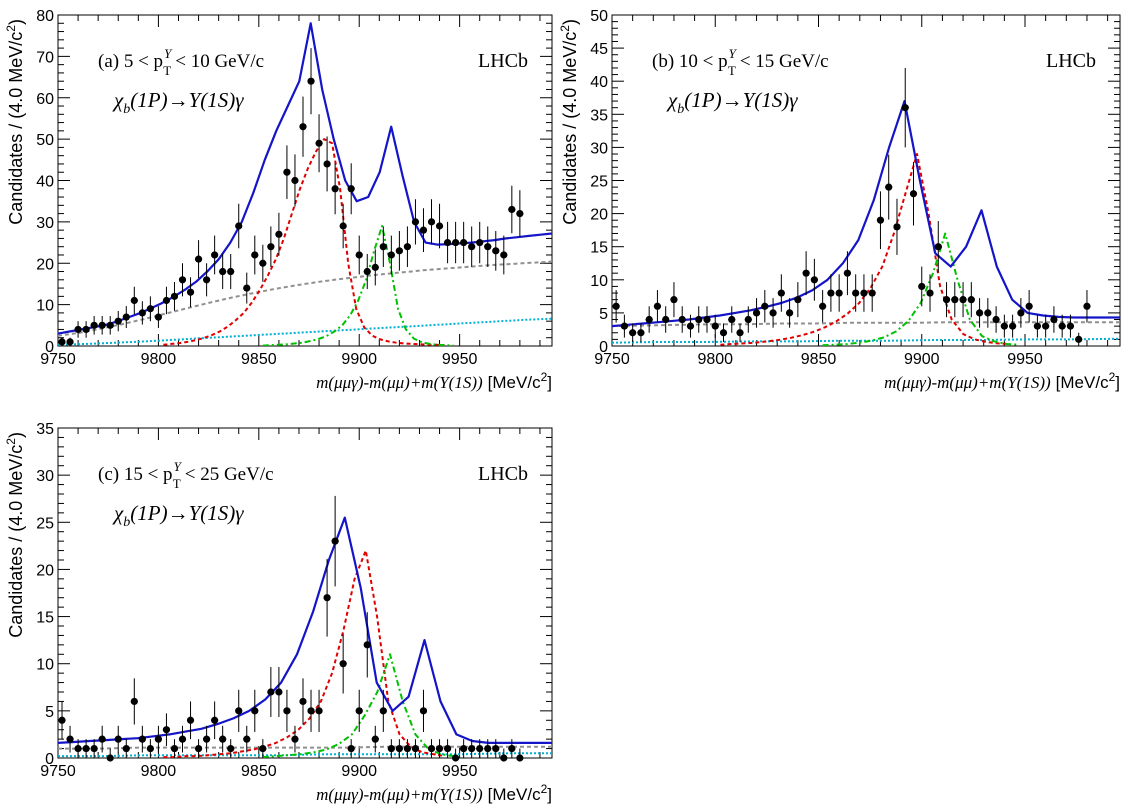 Image resolution: width=1121 pixels, height=807 pixels. Describe the element at coordinates (784, 61) in the screenshot. I see `panel-label-tail: < 15 GeV/c` at that location.